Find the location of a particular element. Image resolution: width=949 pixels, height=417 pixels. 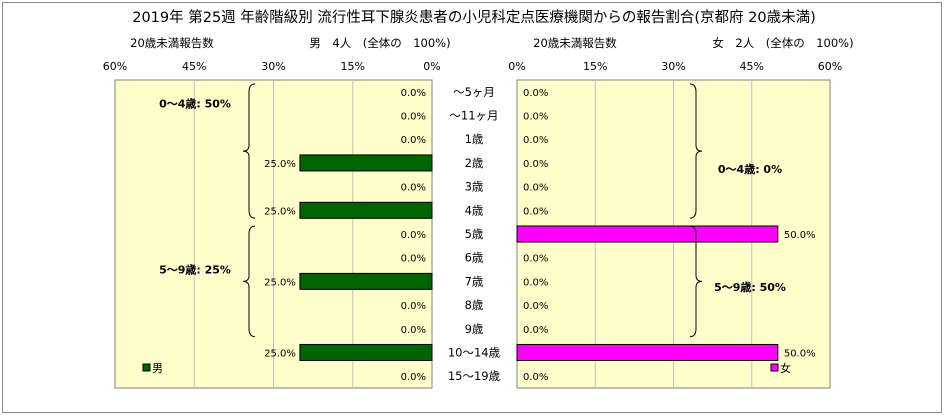

male-caption: 20歳未満報告数 is located at coordinates (172, 43).